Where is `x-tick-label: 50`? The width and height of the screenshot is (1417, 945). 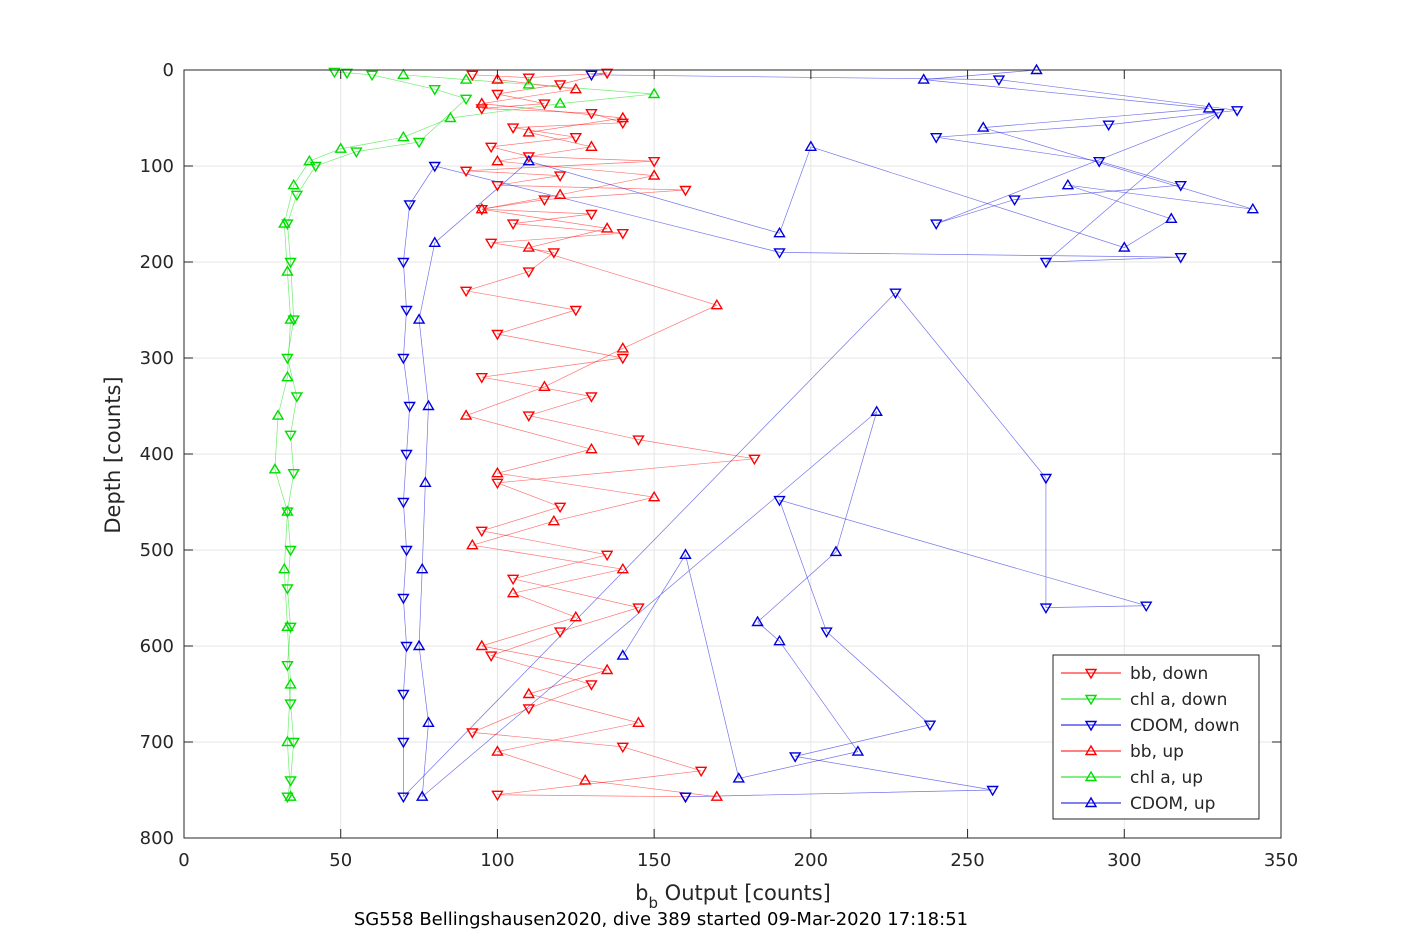 x-tick-label: 50 is located at coordinates (340, 860).